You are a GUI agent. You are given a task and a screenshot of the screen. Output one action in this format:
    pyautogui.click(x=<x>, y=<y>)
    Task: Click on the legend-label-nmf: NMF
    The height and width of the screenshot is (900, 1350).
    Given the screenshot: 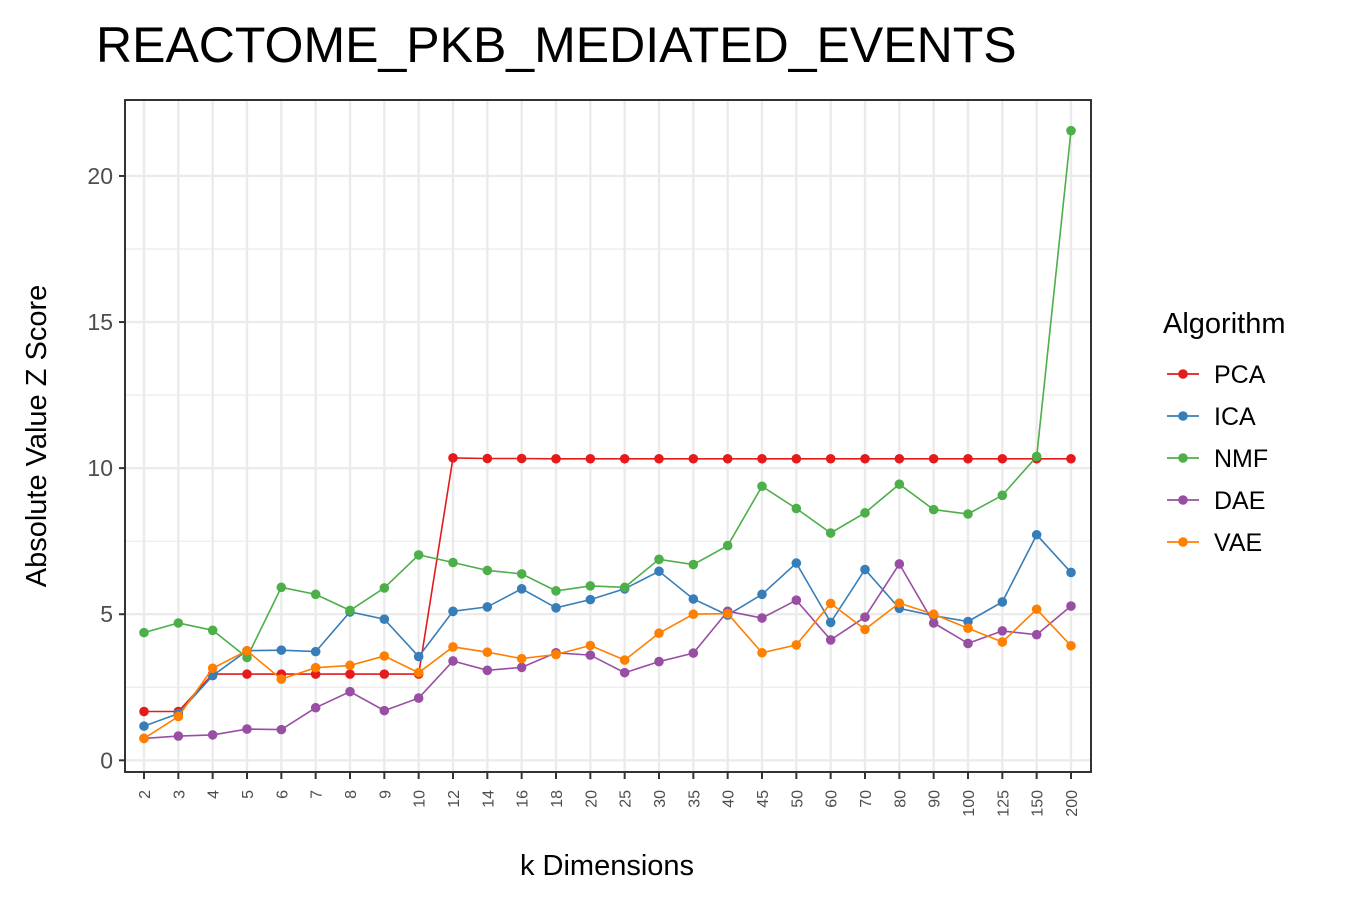 What is the action you would take?
    pyautogui.click(x=1241, y=459)
    